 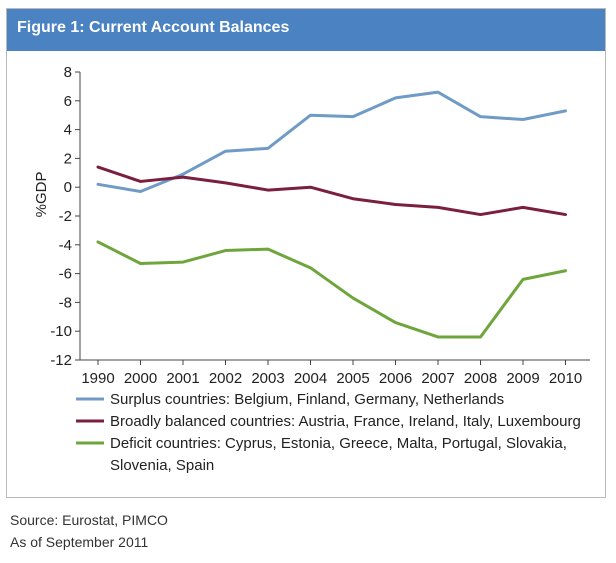 I want to click on x-tick-label: 2003, so click(x=267, y=378).